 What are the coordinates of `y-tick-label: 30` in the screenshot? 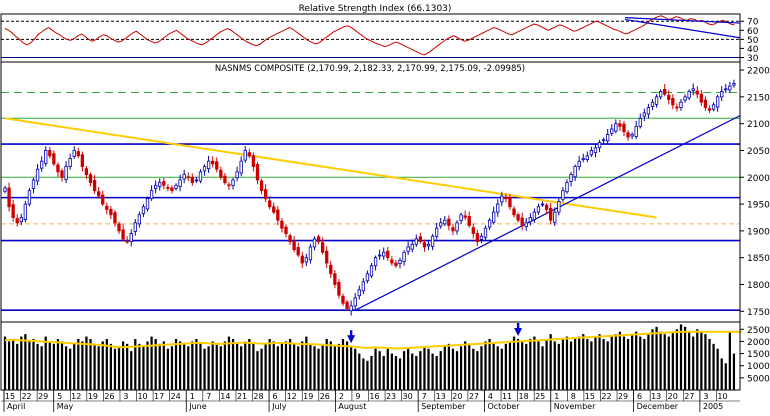 It's located at (753, 59).